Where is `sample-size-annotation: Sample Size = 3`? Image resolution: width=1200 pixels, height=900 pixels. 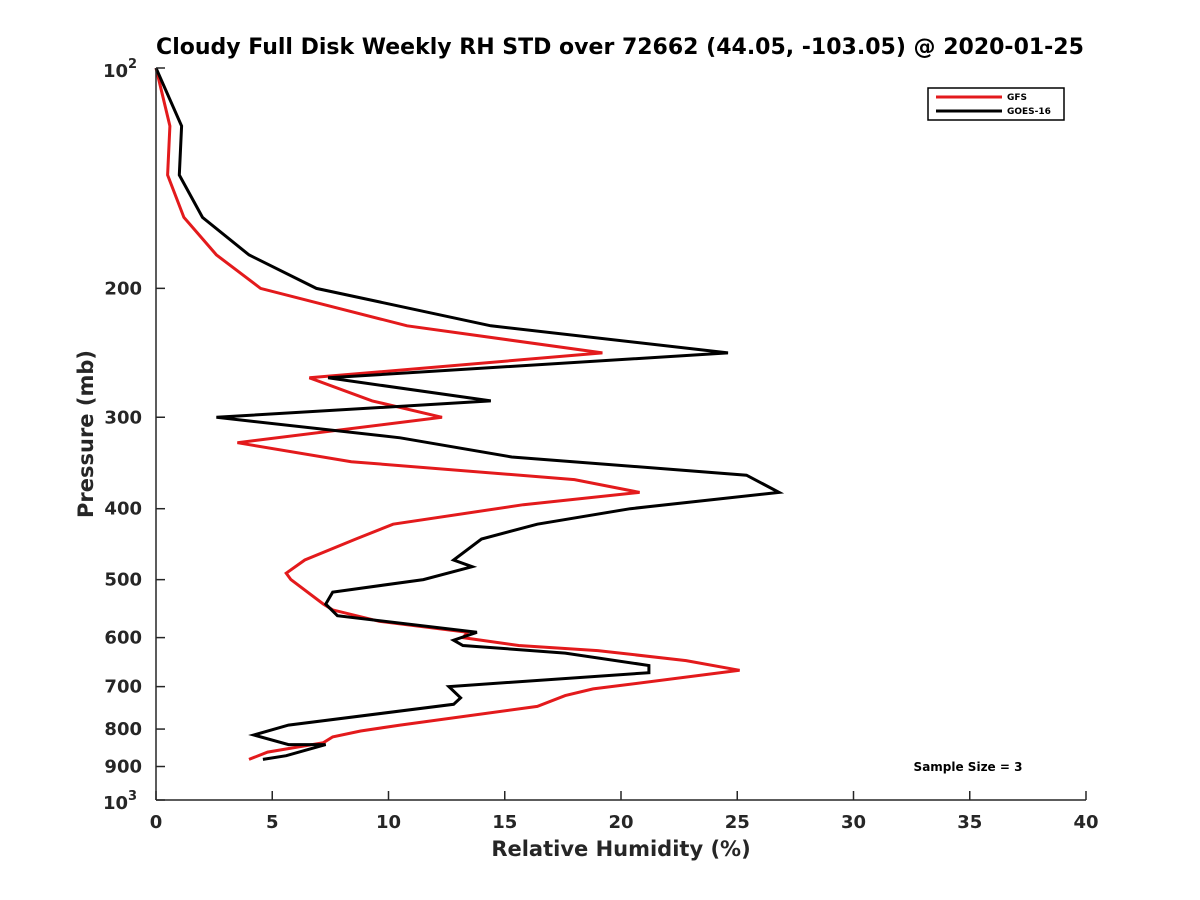
sample-size-annotation: Sample Size = 3 is located at coordinates (968, 767).